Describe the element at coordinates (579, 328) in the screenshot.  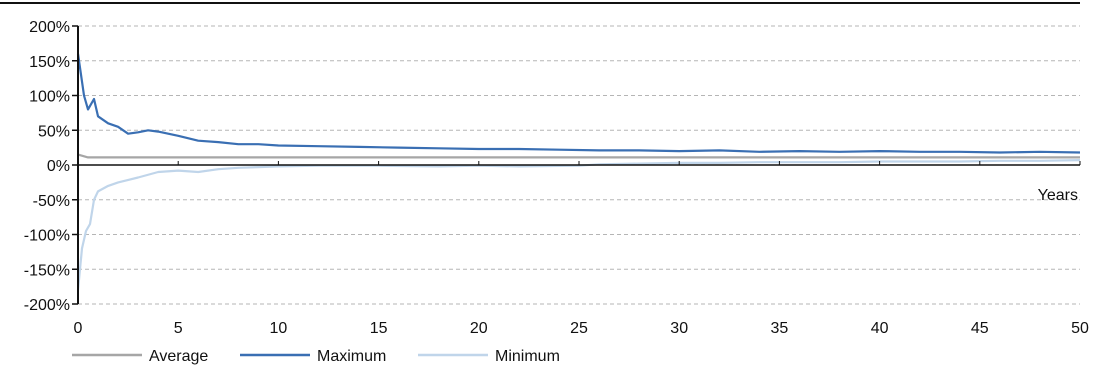
I see `x-tick-label: 25` at that location.